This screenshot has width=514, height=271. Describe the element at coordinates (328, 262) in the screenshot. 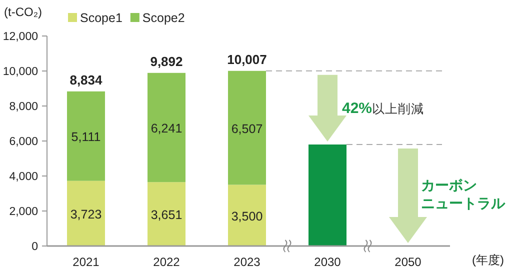

I see `x-tick-label: 2030` at that location.